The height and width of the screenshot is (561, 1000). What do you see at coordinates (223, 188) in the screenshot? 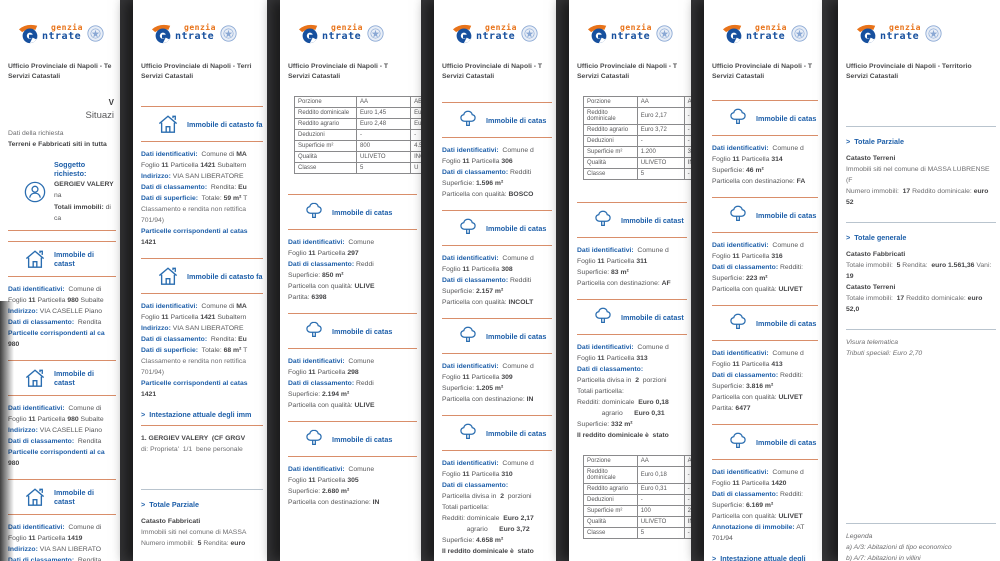
I see `text-run: Rendita:` at bounding box center [223, 188].